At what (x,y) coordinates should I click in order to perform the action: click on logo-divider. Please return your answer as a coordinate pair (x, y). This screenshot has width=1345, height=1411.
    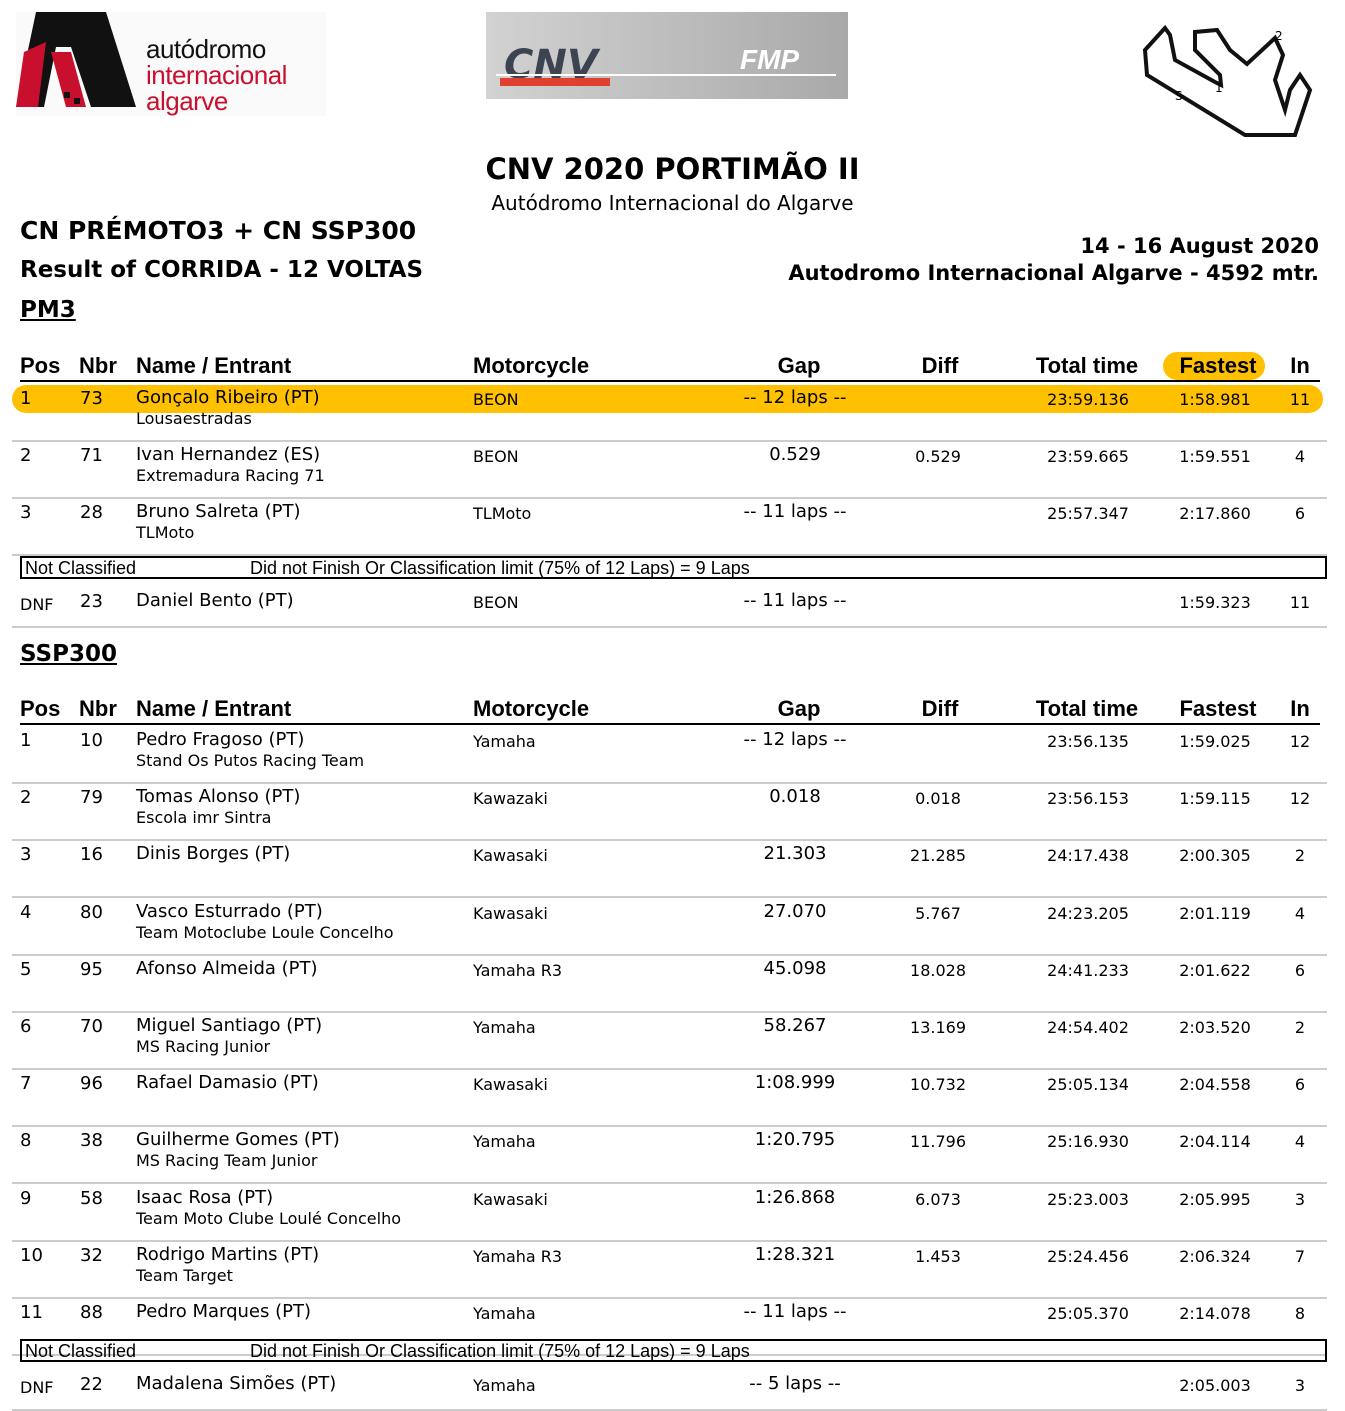
    Looking at the image, I should click on (666, 75).